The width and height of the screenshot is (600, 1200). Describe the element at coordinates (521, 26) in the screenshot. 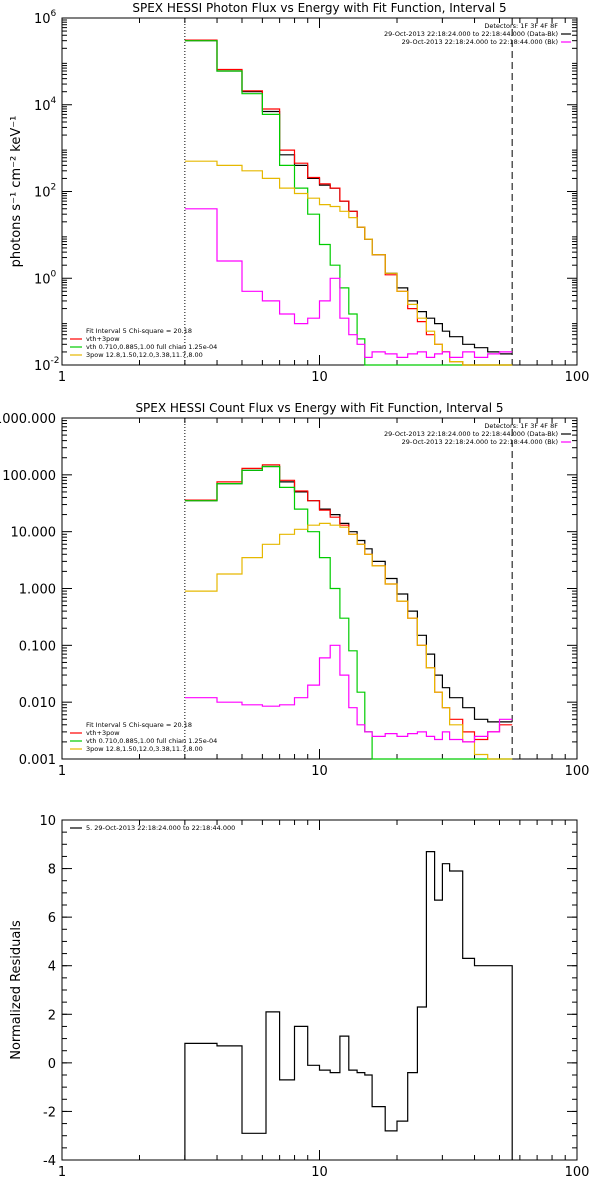

I see `chart-1-legend-top-text: Detectors: 1F 3F 4F 8F` at that location.